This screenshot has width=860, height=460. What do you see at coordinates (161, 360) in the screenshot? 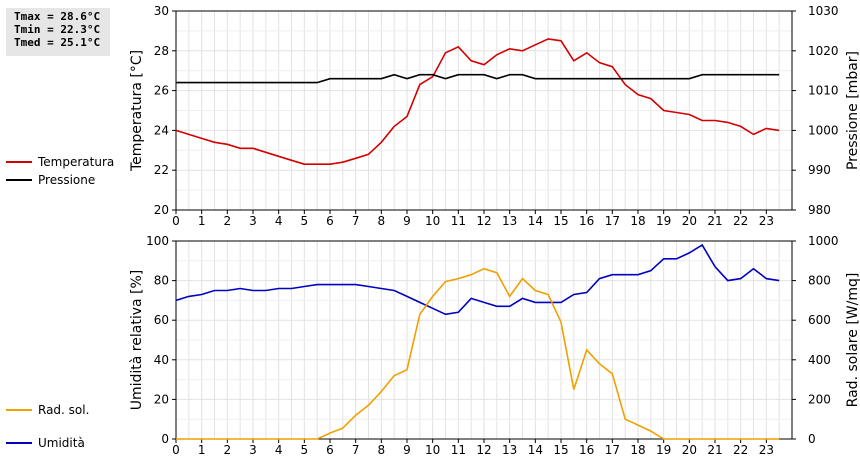
I see `y-tick-label: 40` at bounding box center [161, 360].